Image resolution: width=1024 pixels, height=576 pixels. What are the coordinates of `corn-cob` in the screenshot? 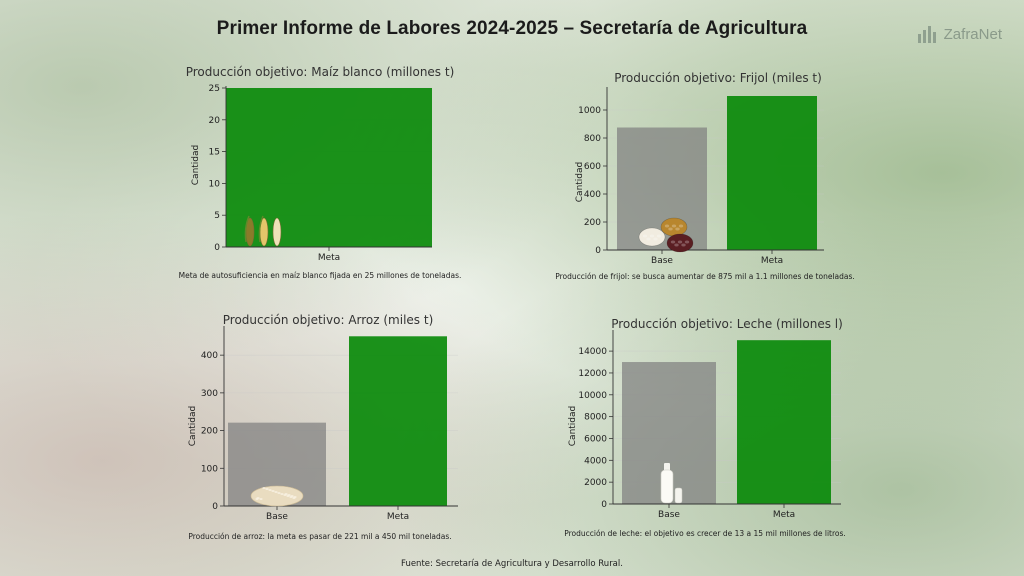 It's located at (277, 232).